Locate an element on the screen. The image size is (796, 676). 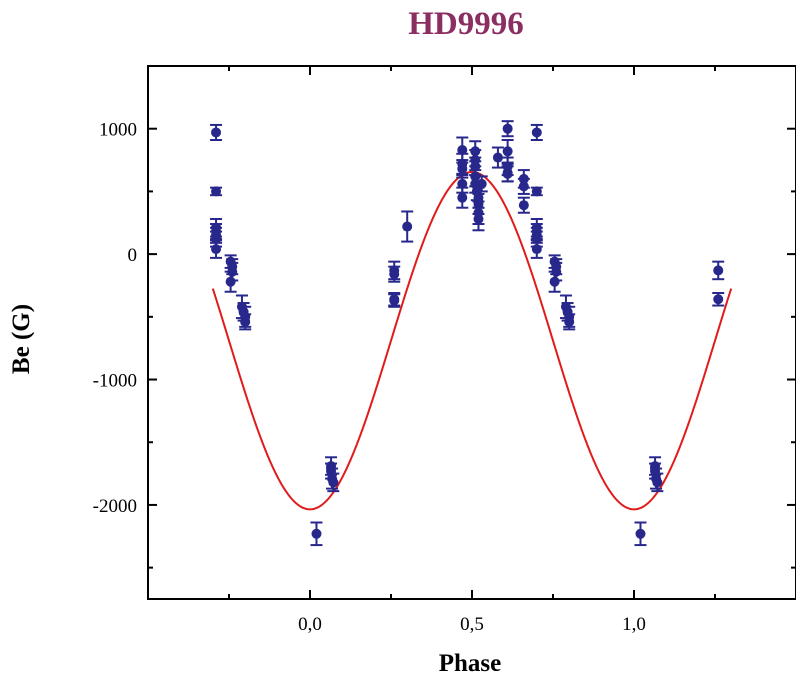
y-tick-label: -2000 is located at coordinates (115, 506).